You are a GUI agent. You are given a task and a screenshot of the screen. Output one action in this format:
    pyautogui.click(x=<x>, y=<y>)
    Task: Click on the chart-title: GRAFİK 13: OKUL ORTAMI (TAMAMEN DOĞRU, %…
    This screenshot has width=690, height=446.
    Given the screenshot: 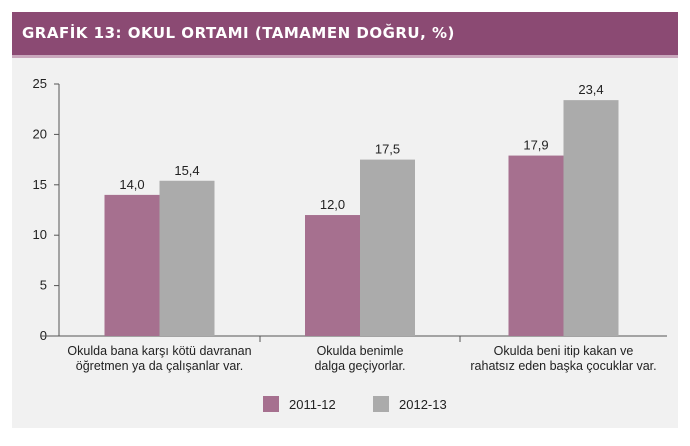 What is the action you would take?
    pyautogui.click(x=238, y=33)
    